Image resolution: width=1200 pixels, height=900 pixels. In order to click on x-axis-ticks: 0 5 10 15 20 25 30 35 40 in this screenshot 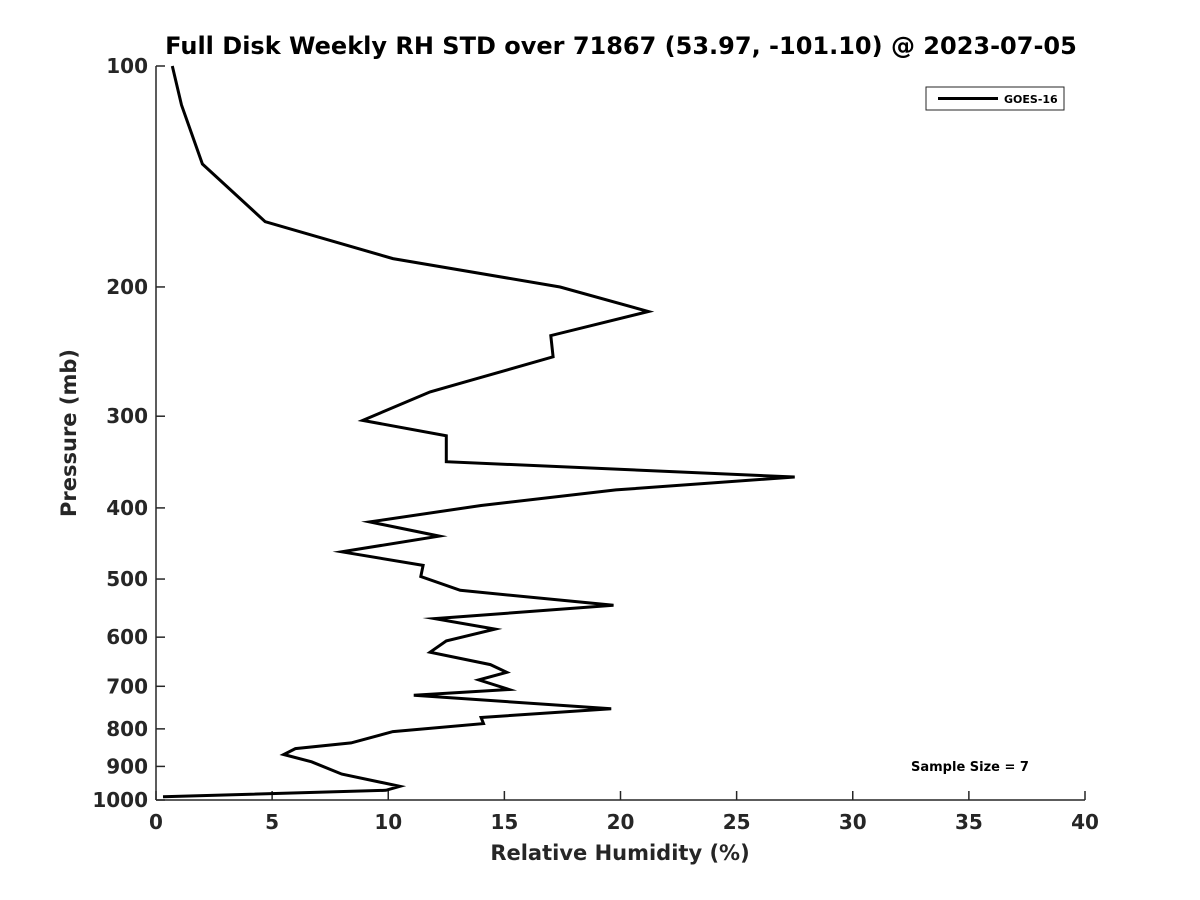, I will do `click(624, 812)`.